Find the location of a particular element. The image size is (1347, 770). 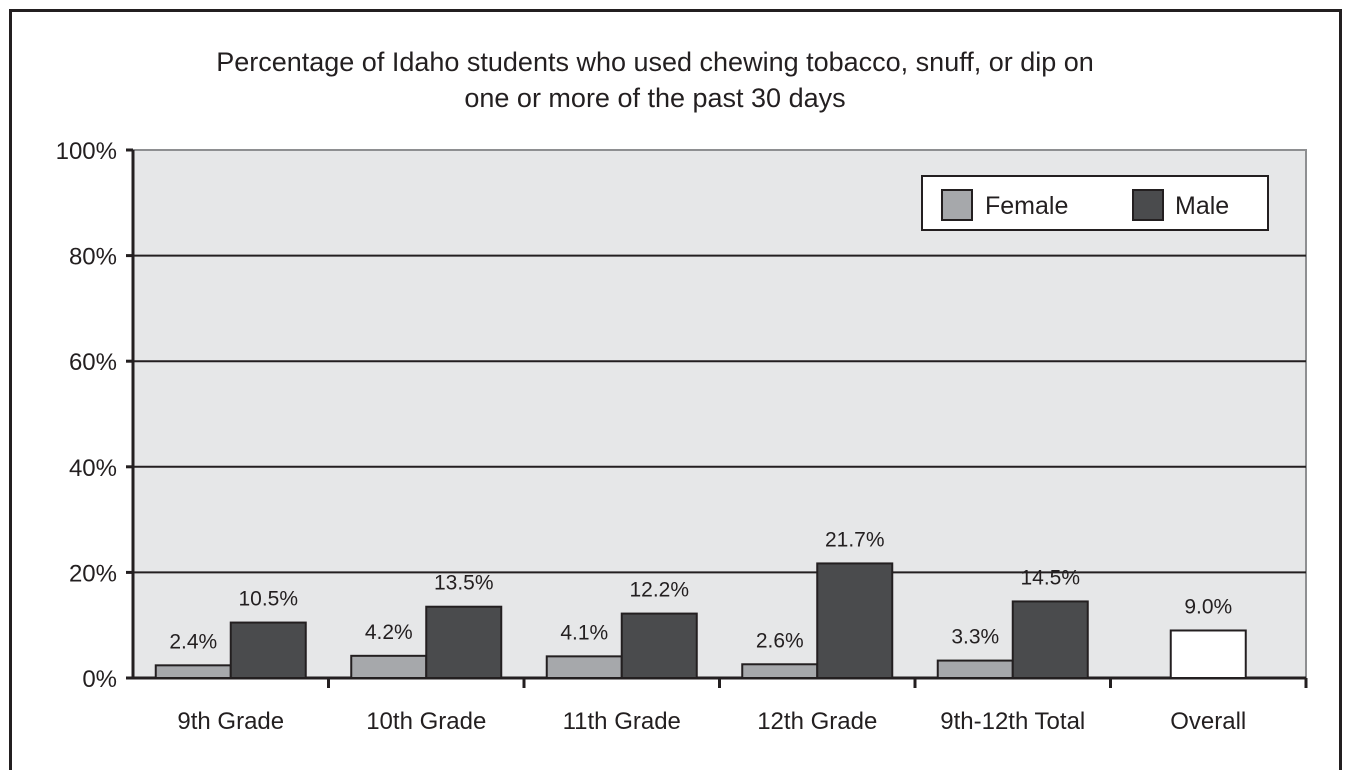

chart-title-line-2: one or more of the past 30 days is located at coordinates (655, 98).